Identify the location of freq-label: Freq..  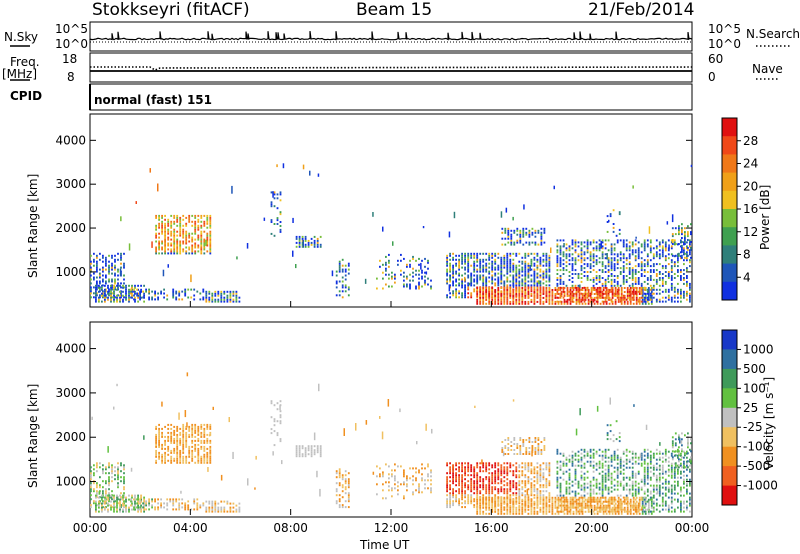
(25, 62).